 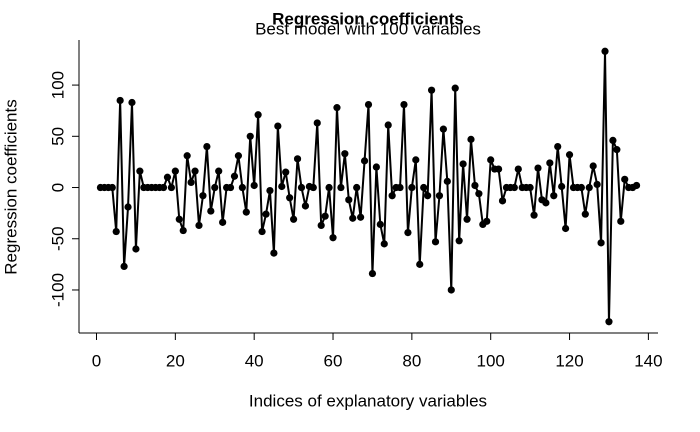 What do you see at coordinates (57, 85) in the screenshot?
I see `y-tick-label: 100` at bounding box center [57, 85].